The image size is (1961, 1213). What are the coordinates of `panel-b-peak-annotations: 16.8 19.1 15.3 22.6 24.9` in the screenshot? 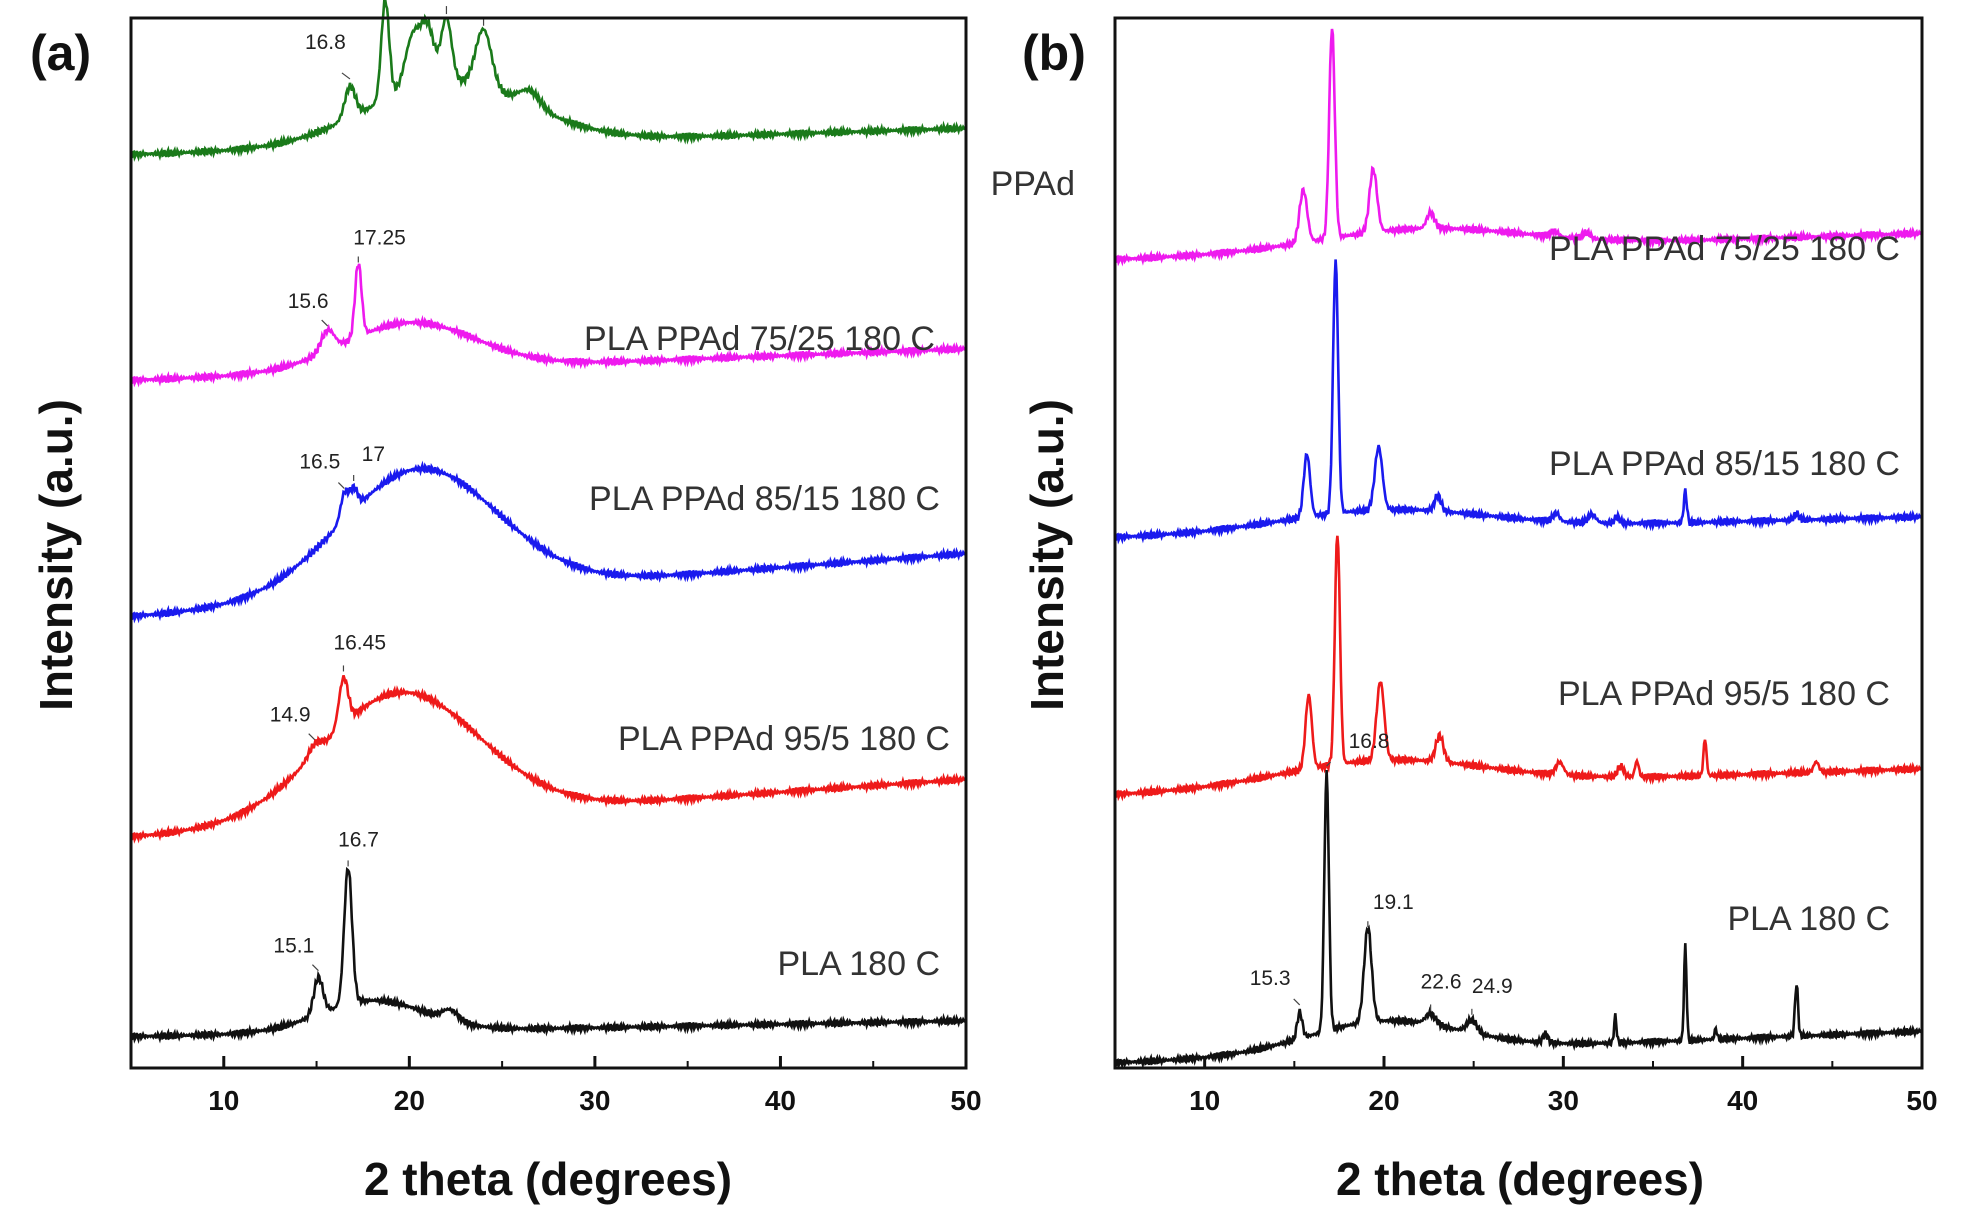 It's located at (1381, 872).